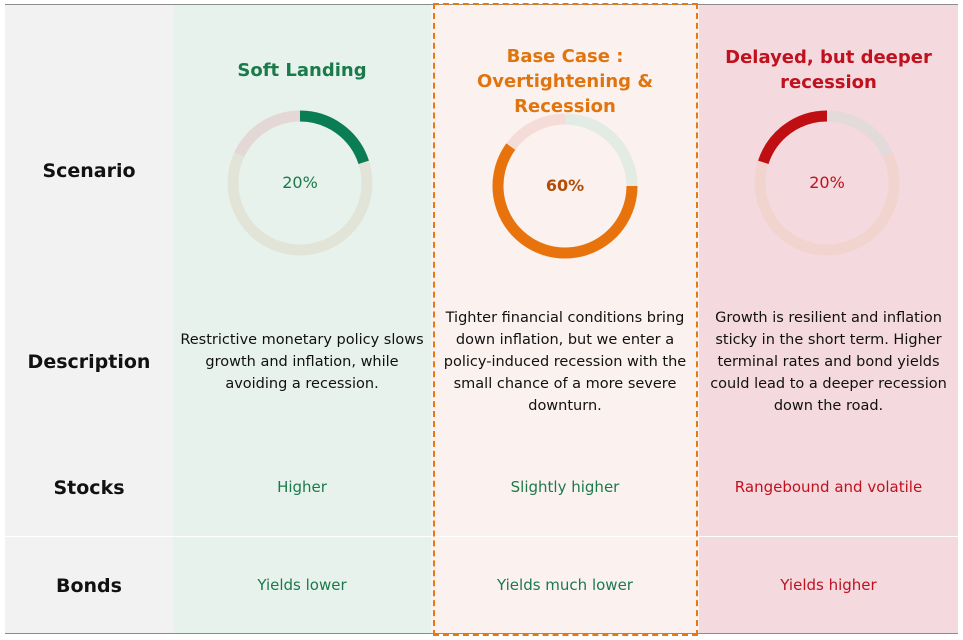  I want to click on base-case-stocks: Slightly higher, so click(565, 487).